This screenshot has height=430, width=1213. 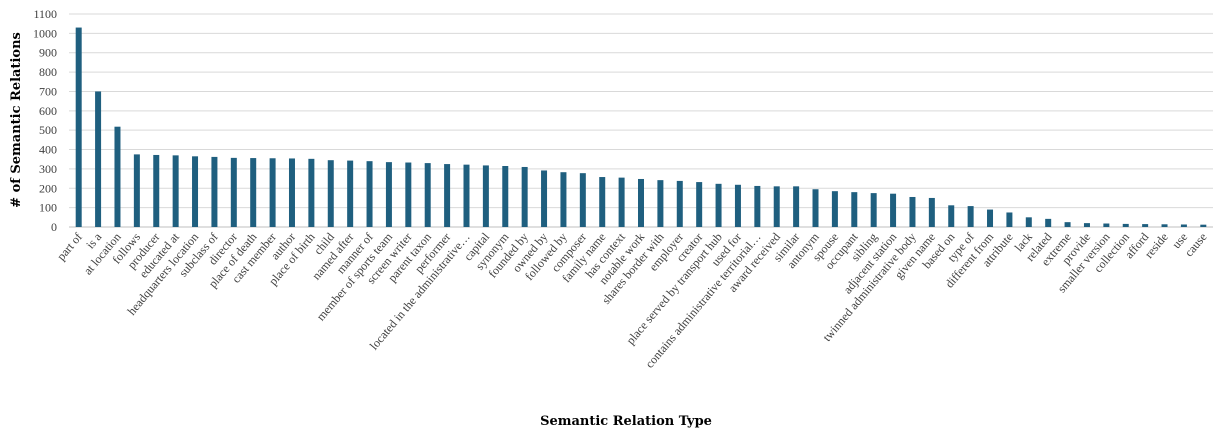 I want to click on y-tick-label: 200, so click(x=48, y=188).